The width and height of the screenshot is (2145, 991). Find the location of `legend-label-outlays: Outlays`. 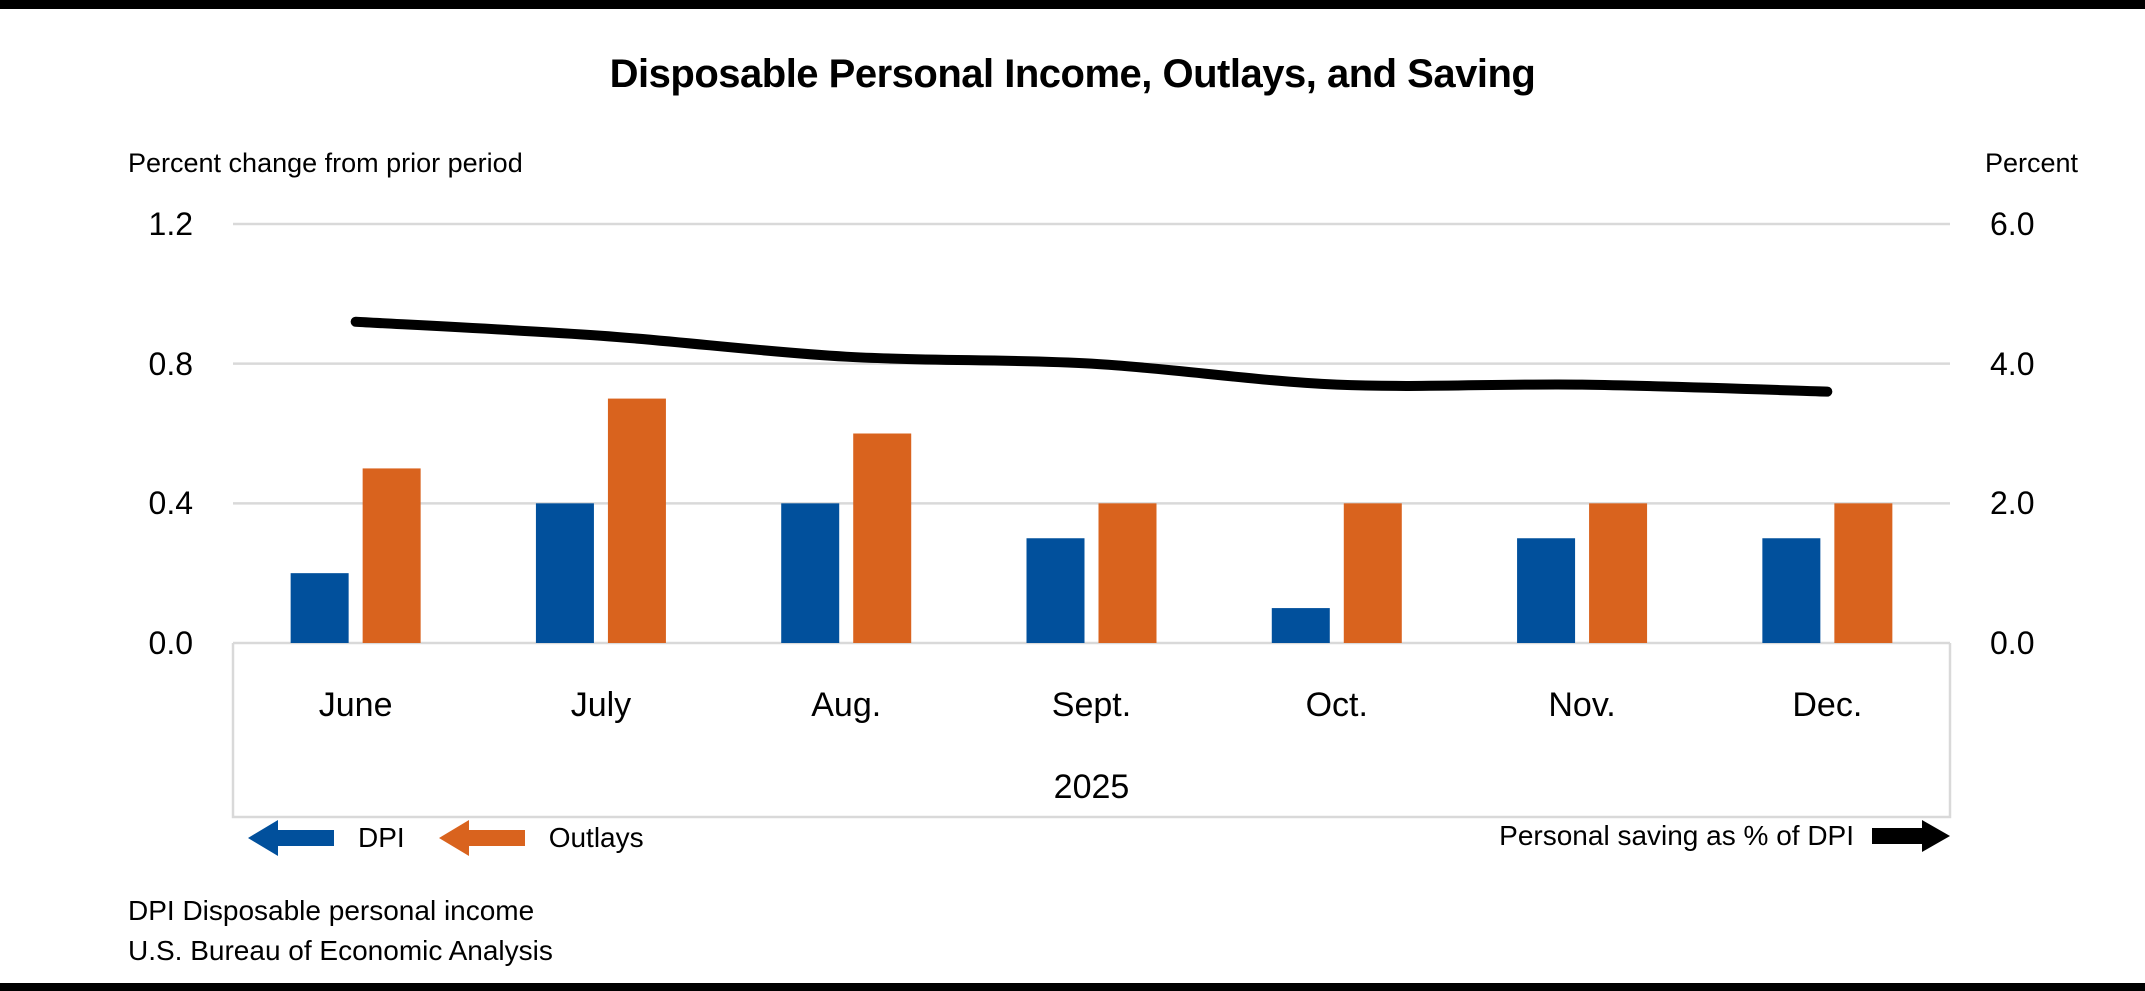

legend-label-outlays: Outlays is located at coordinates (596, 837).